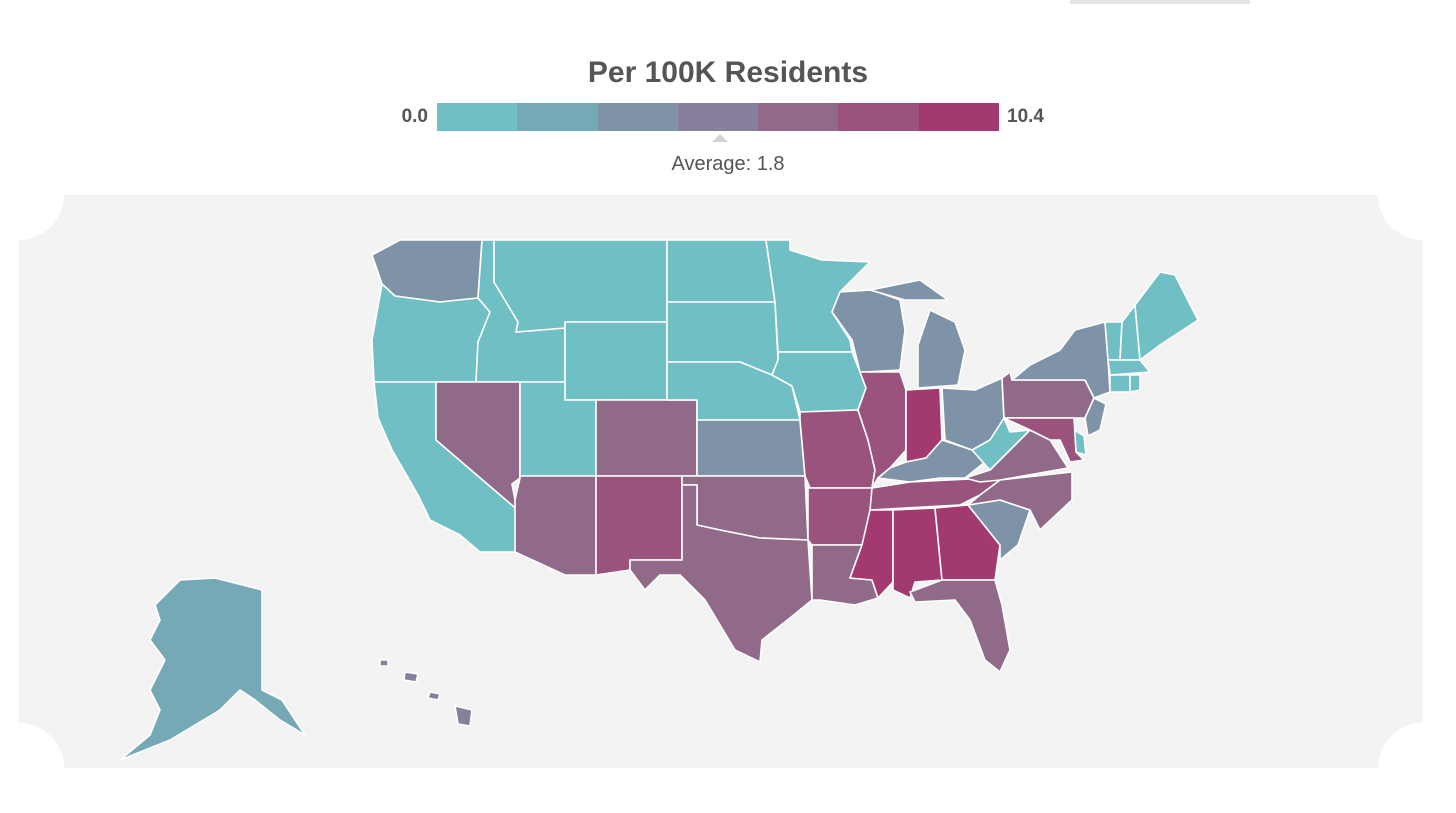  I want to click on state-ar, so click(840, 516).